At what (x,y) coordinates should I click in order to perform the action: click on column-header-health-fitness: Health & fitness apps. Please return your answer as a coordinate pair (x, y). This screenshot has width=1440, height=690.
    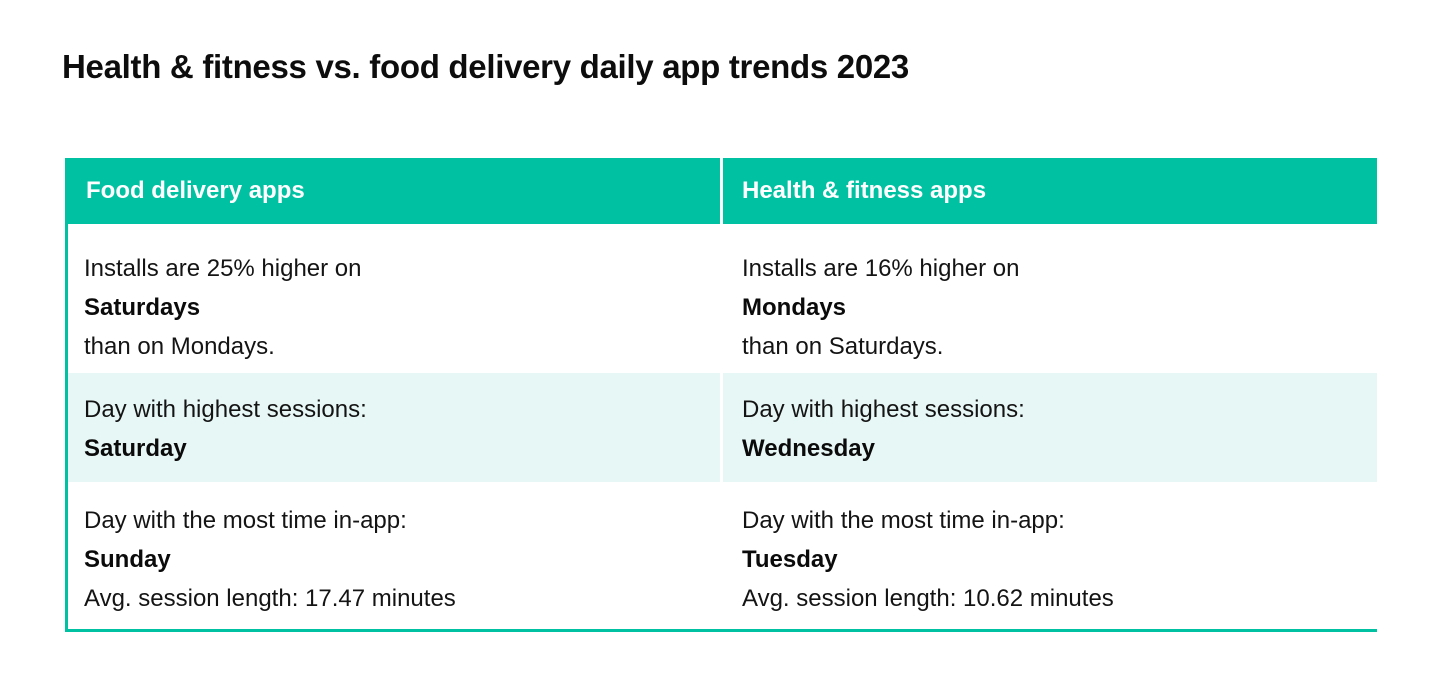
    Looking at the image, I should click on (1050, 191).